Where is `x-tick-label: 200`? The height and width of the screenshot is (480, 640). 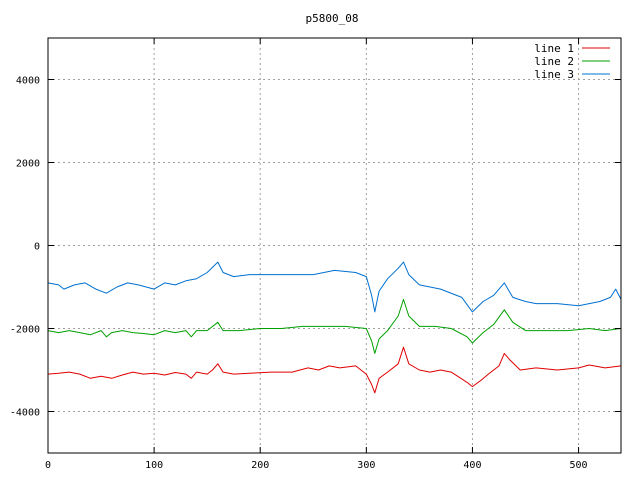
x-tick-label: 200 is located at coordinates (260, 465).